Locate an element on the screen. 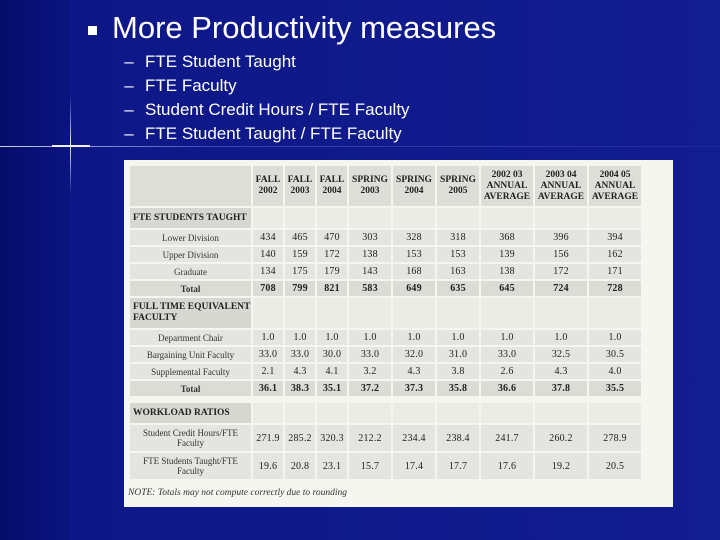 Image resolution: width=720 pixels, height=540 pixels. table-cell: 168 is located at coordinates (414, 271).